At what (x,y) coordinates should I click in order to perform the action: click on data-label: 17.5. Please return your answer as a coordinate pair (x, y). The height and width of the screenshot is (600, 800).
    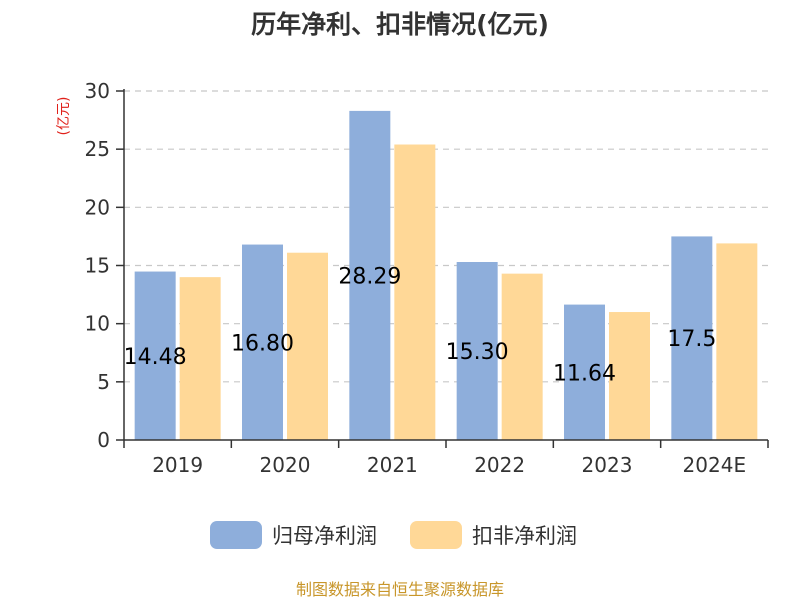
    Looking at the image, I should click on (691, 339).